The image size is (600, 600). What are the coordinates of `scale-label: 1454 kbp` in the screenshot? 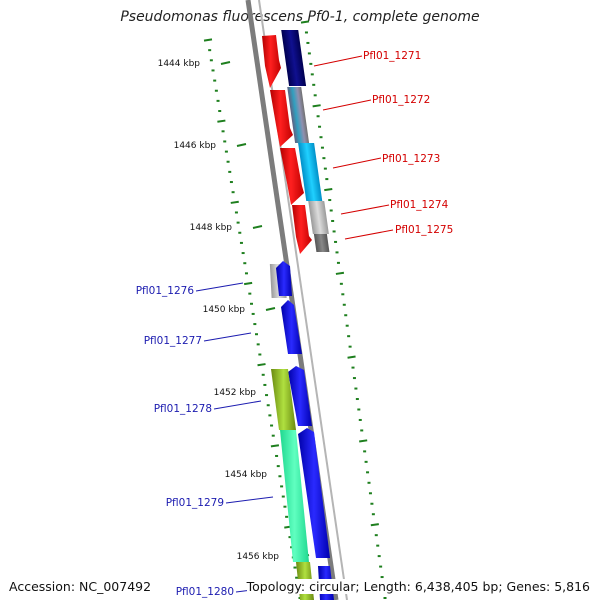 It's located at (246, 475).